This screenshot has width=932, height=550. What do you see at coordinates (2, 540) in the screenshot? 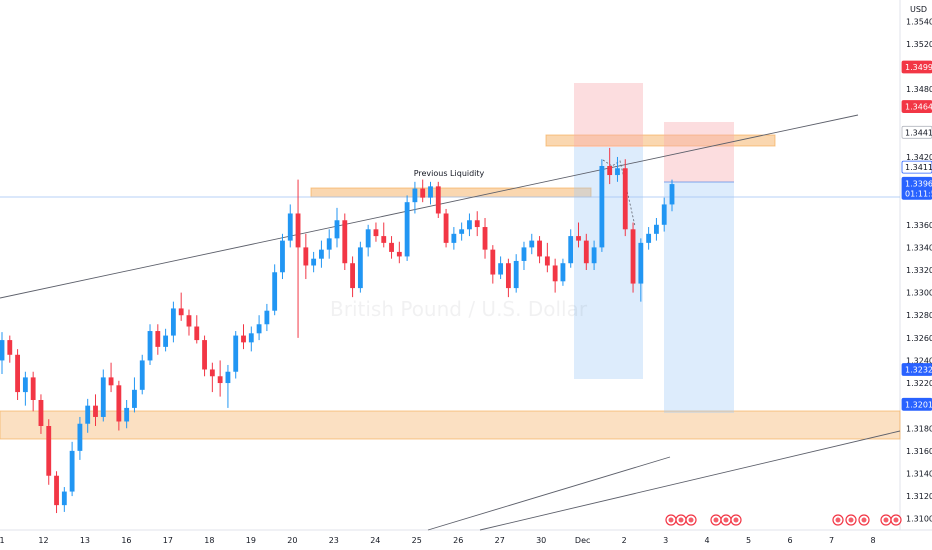
I see `time-tick-label: 1` at bounding box center [2, 540].